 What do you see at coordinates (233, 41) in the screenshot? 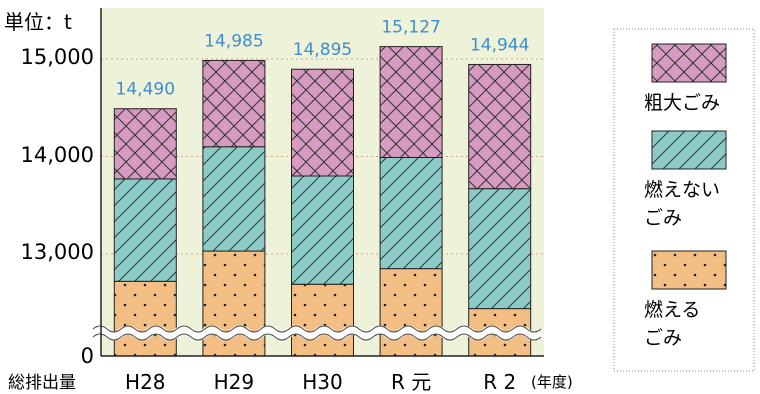
I see `total-label: 14,985` at bounding box center [233, 41].